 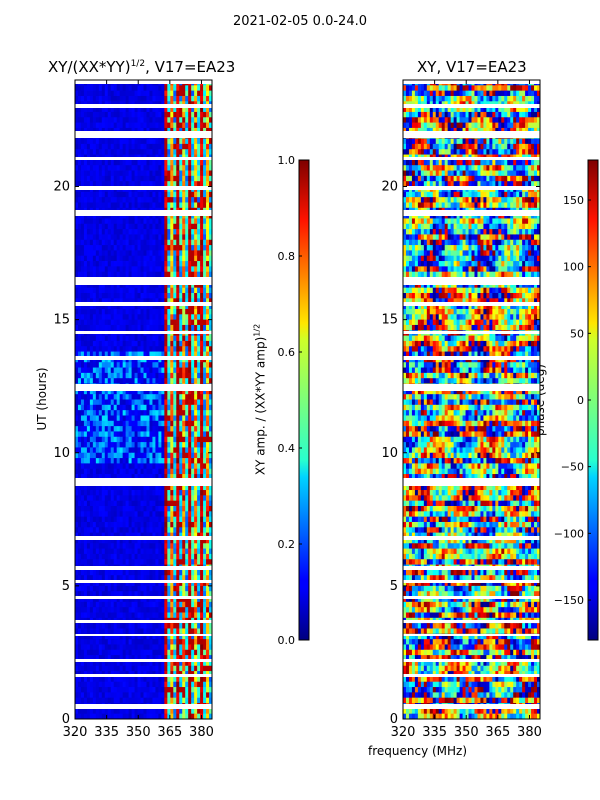 I want to click on colorbar-0-tick-label: 0.2, so click(x=287, y=544).